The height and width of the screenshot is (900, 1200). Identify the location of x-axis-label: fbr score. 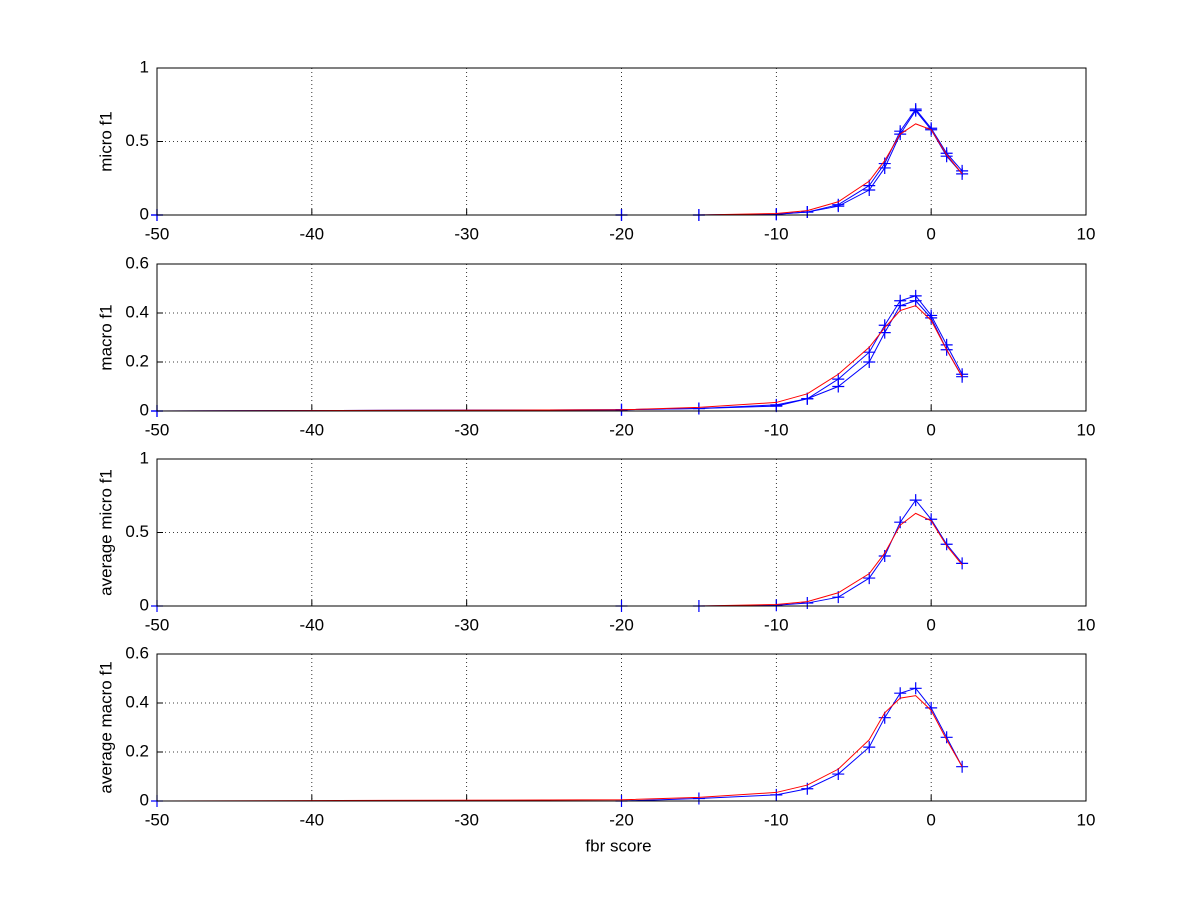
(618, 845).